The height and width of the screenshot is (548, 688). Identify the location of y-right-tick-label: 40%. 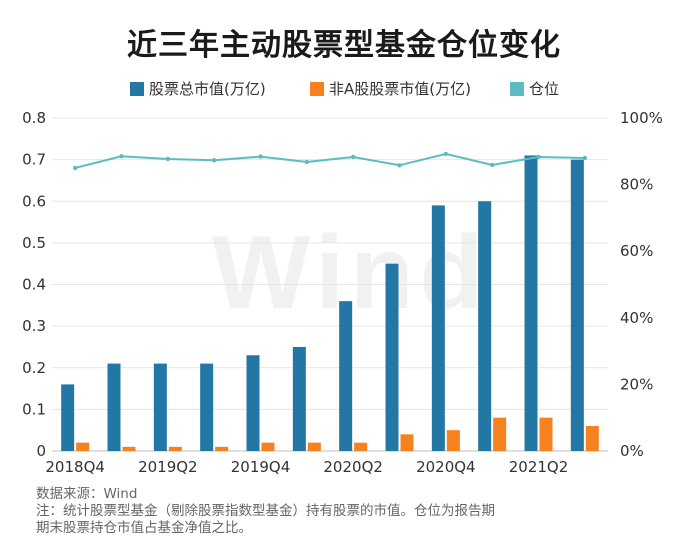
(636, 318).